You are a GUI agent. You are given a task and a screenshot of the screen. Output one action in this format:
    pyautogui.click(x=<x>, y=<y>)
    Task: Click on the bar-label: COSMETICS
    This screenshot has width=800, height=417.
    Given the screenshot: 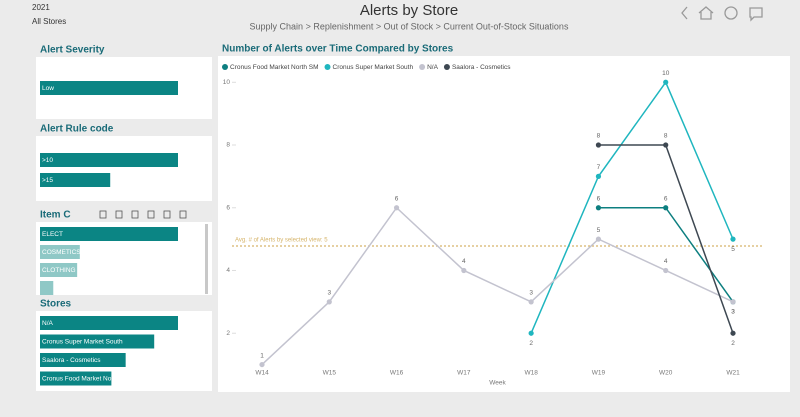 What is the action you would take?
    pyautogui.click(x=61, y=252)
    